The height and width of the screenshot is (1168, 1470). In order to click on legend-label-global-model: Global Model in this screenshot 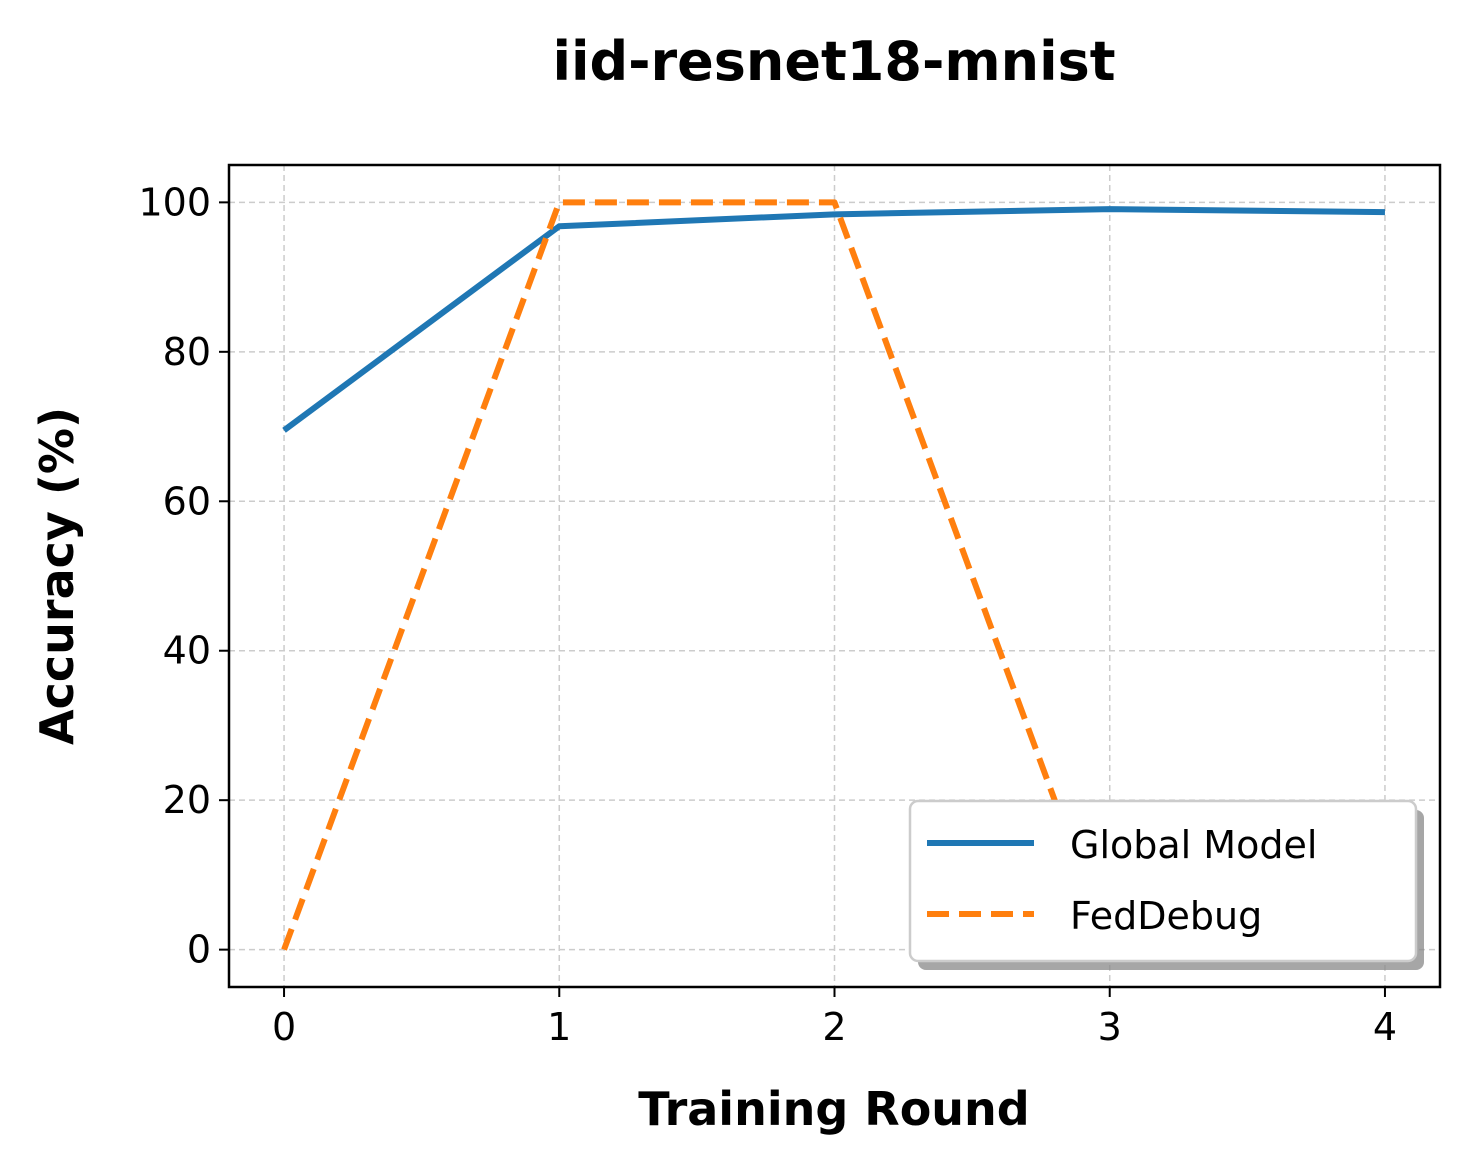, I will do `click(1193, 845)`.